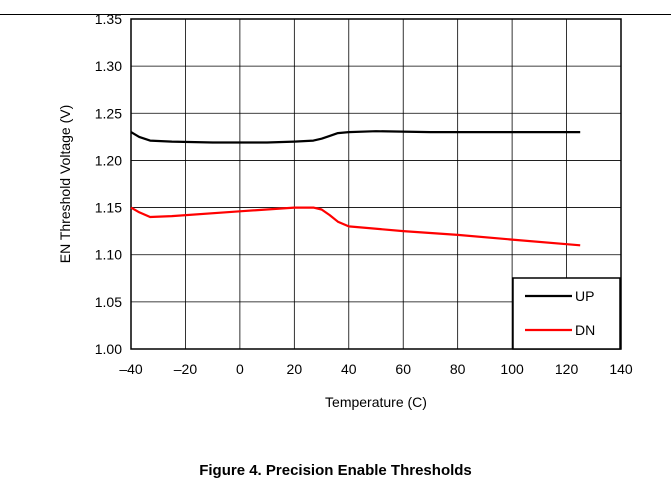  Describe the element at coordinates (108, 302) in the screenshot. I see `y-tick-label: 1.05` at that location.